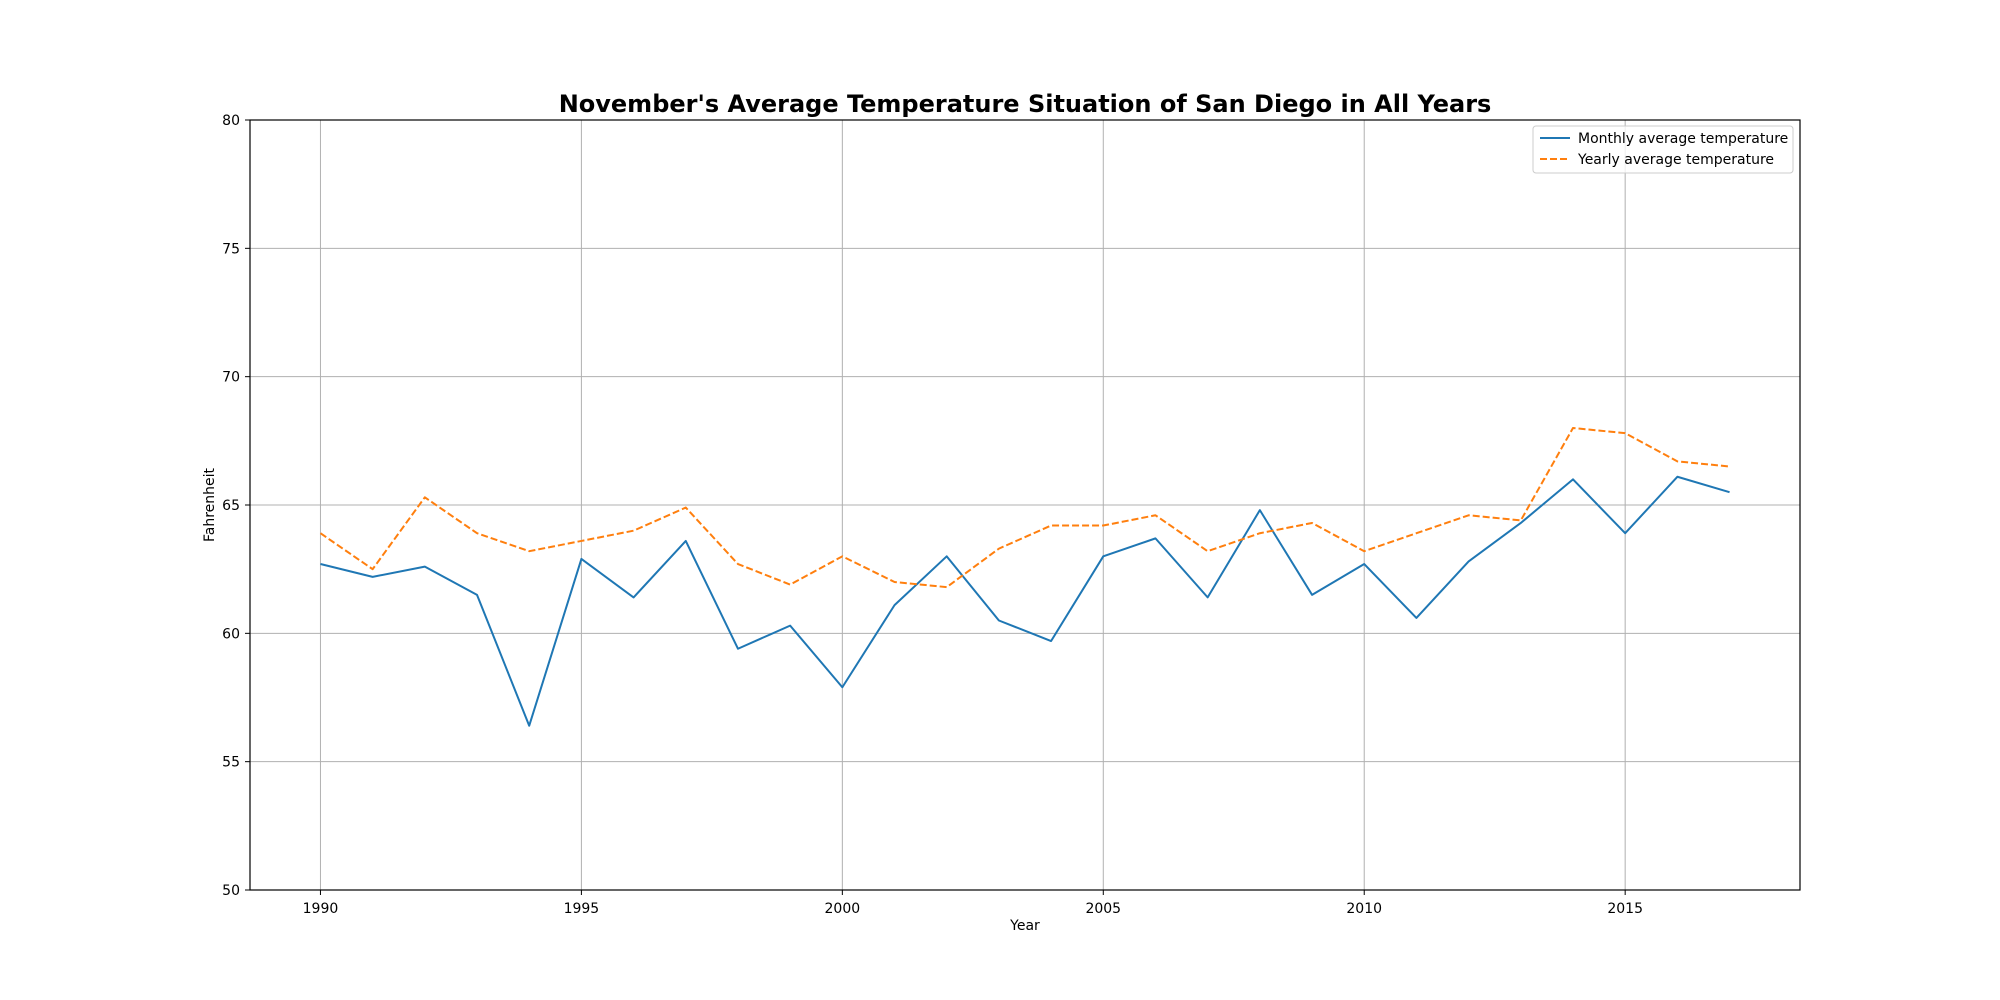  I want to click on legend-label-yearly: Yearly average temperature, so click(1675, 160).